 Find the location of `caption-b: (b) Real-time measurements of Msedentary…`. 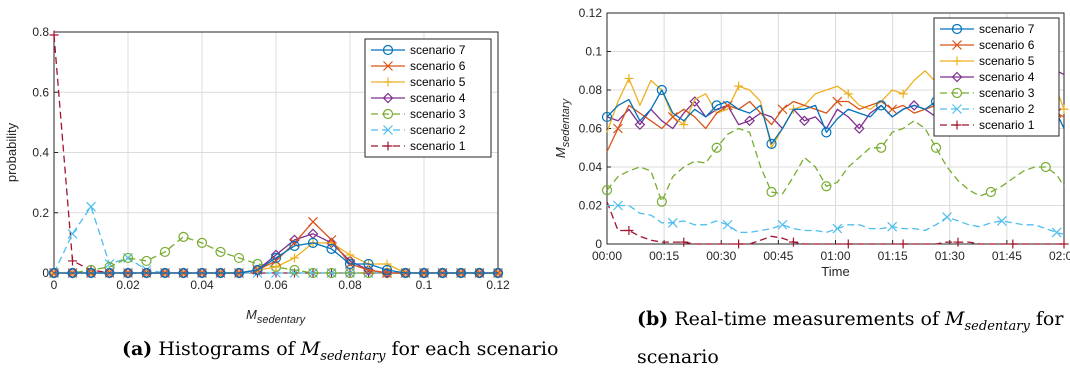

caption-b: (b) Real-time measurements of Msedentary… is located at coordinates (852, 338).